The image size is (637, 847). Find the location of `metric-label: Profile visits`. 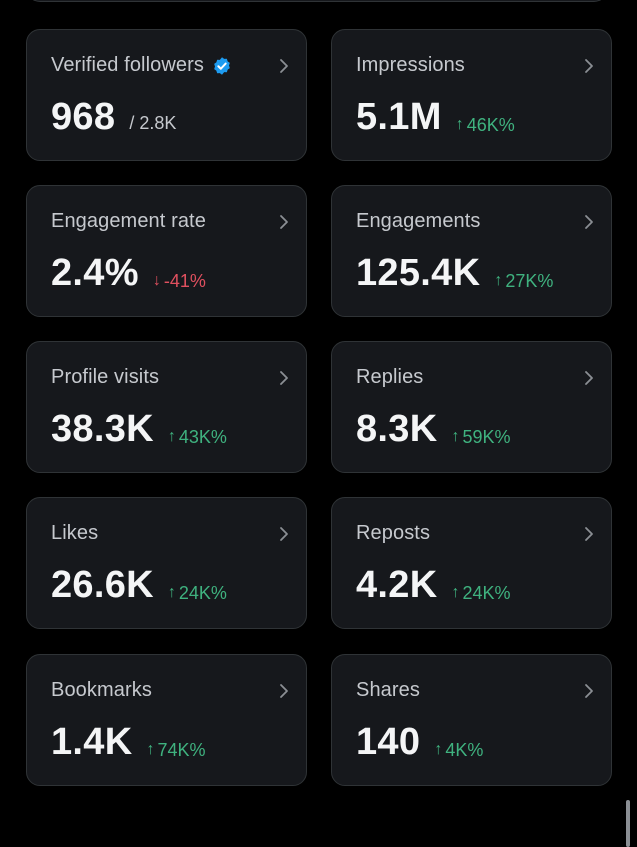

metric-label: Profile visits is located at coordinates (105, 377).